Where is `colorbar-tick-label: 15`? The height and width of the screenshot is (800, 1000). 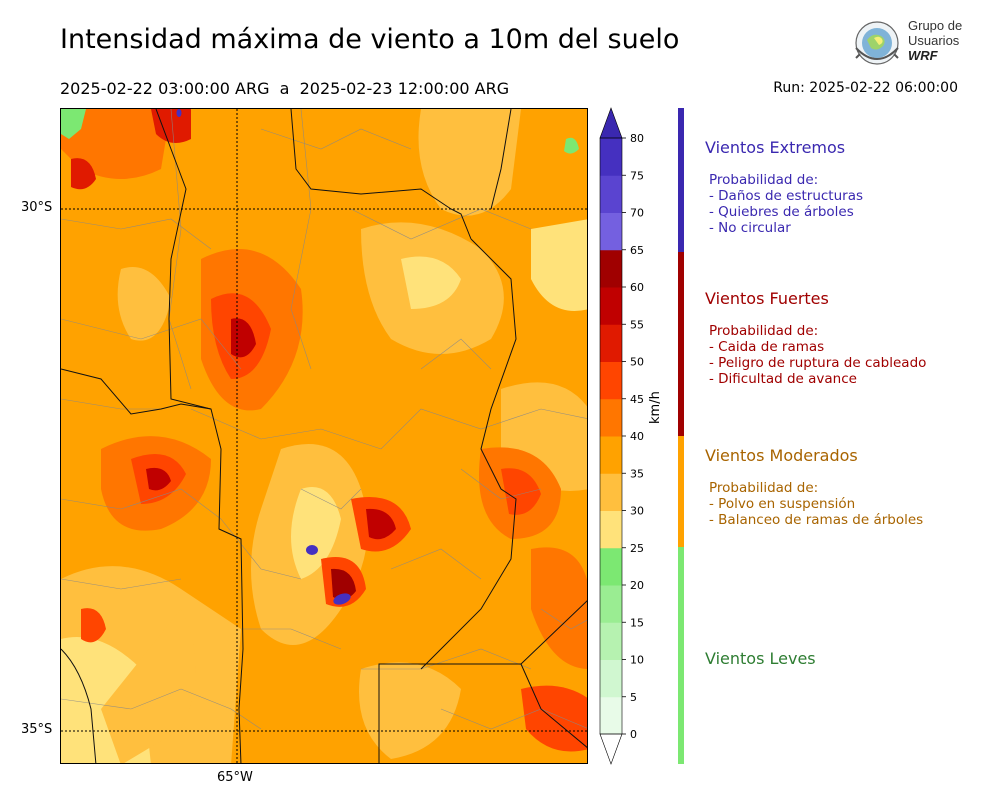 colorbar-tick-label: 15 is located at coordinates (637, 622).